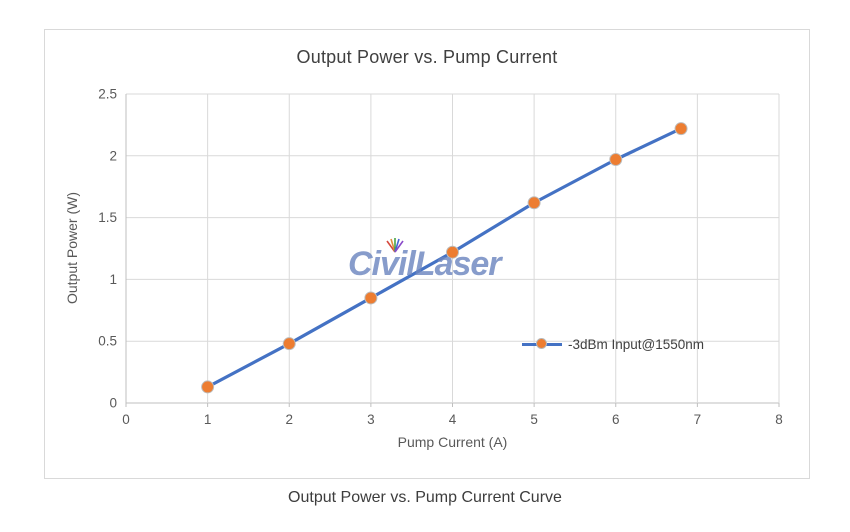 The image size is (850, 532). What do you see at coordinates (779, 419) in the screenshot?
I see `svg-text: 8` at bounding box center [779, 419].